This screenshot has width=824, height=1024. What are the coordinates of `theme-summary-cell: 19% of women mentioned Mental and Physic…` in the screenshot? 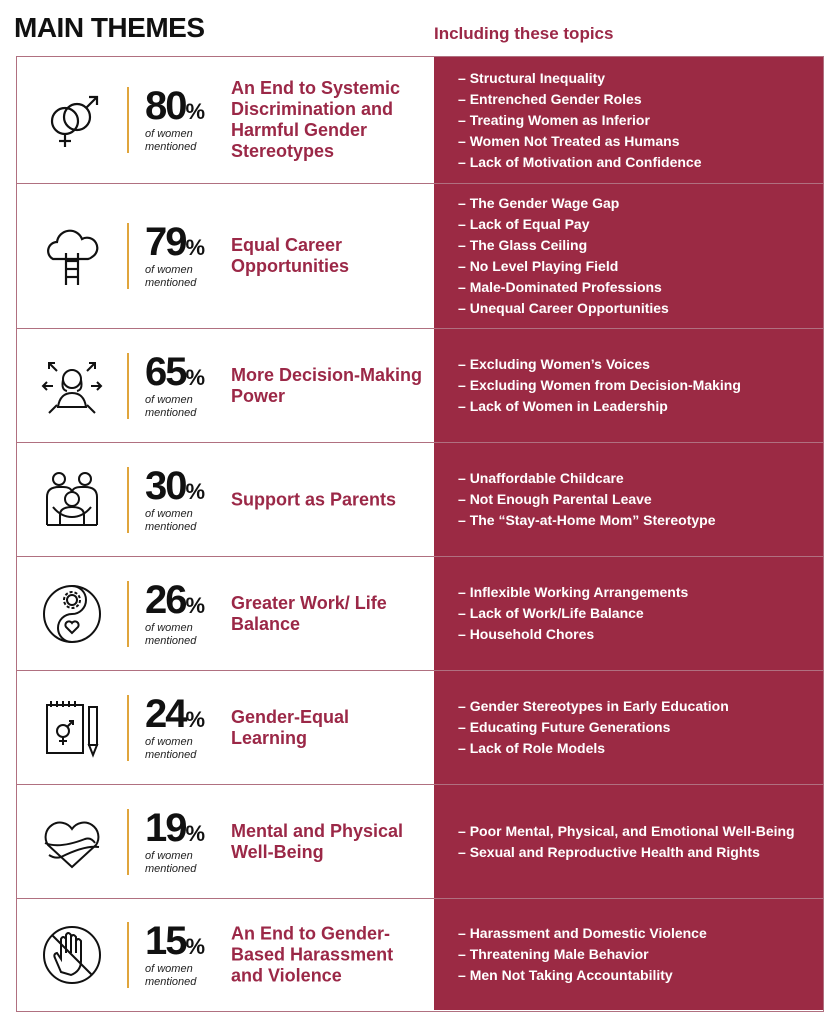 It's located at (225, 841).